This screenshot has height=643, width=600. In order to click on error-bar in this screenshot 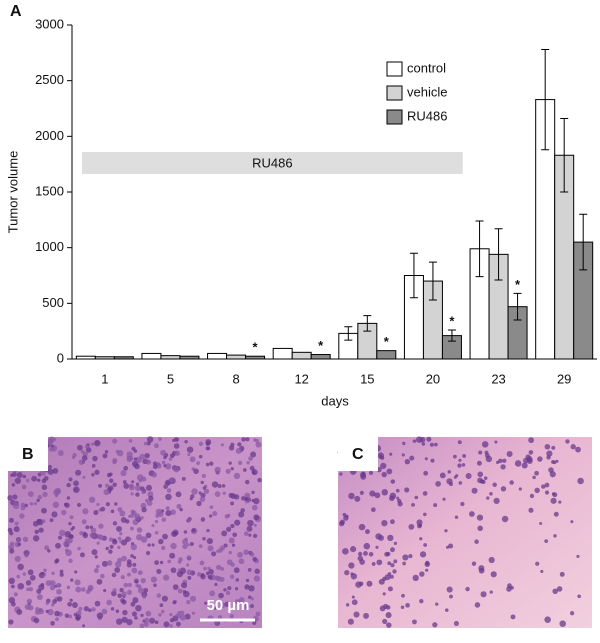, I will do `click(545, 99)`.